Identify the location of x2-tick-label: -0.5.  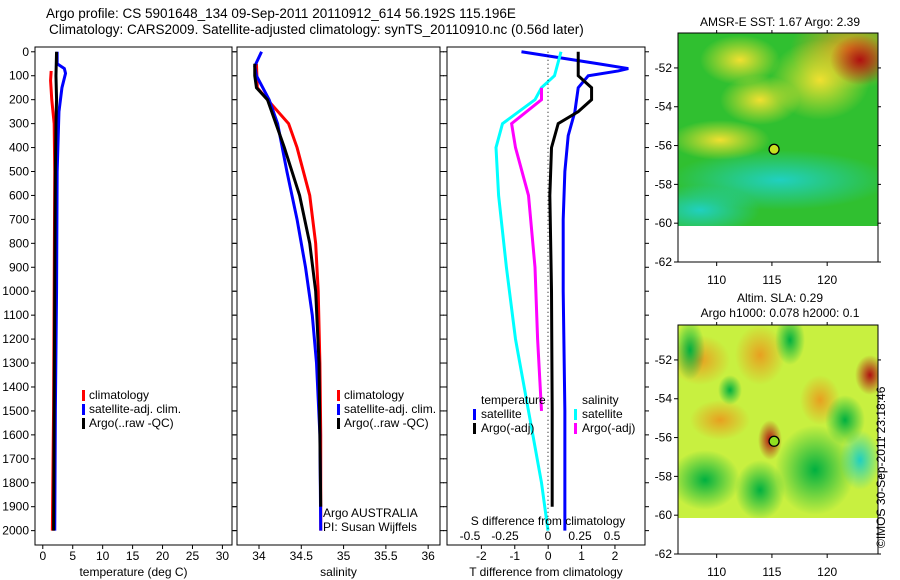
(470, 536).